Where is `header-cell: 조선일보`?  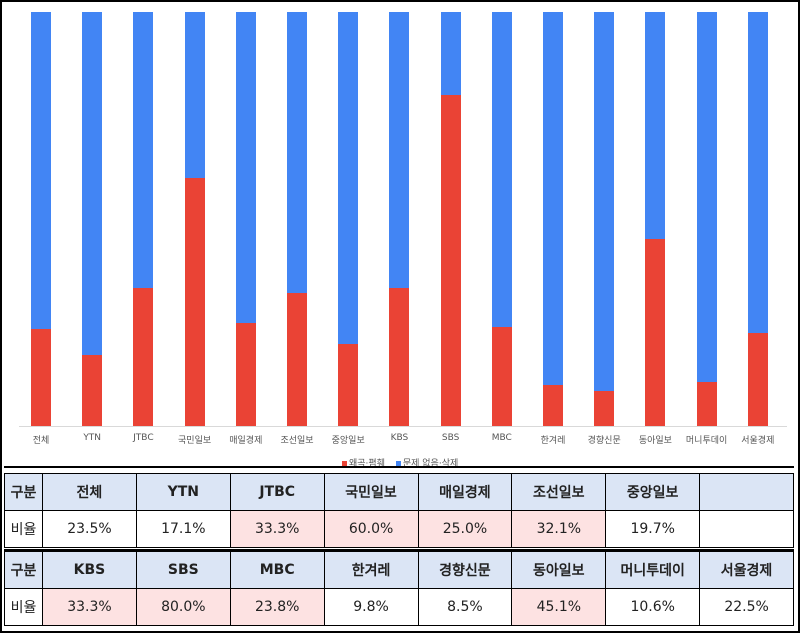
header-cell: 조선일보 is located at coordinates (559, 492).